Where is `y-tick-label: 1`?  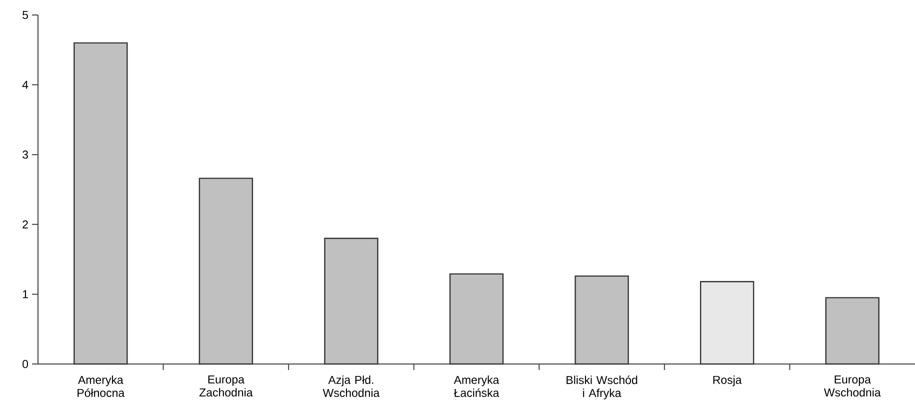
y-tick-label: 1 is located at coordinates (25, 294).